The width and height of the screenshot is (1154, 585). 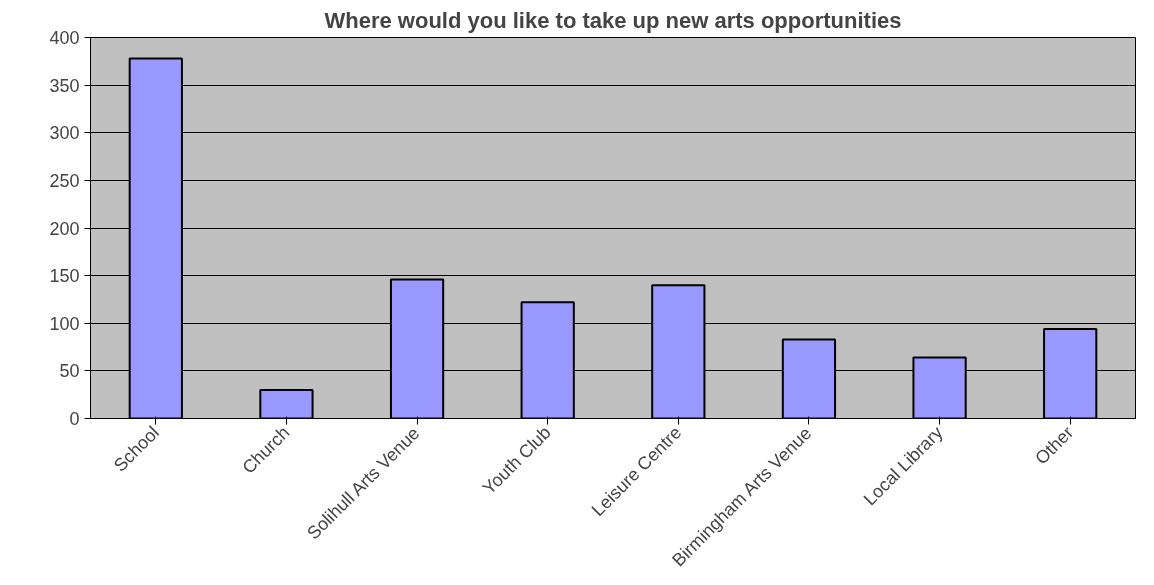 I want to click on y-tick-label: 0, so click(x=74, y=419).